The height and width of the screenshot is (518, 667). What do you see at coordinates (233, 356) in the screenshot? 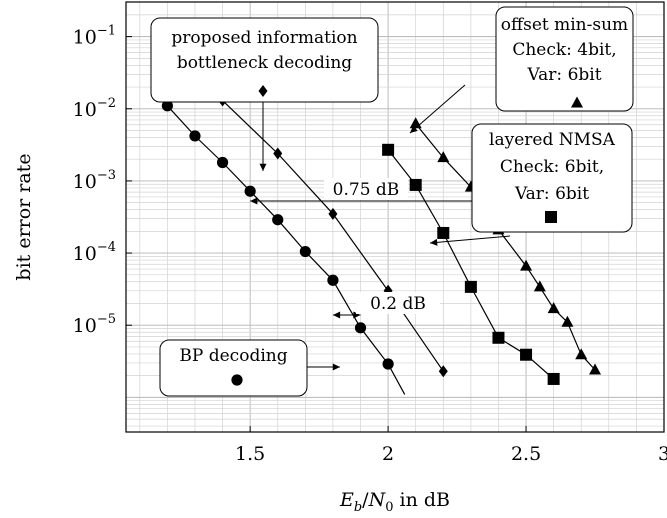
I see `annotation-text: BP decoding` at bounding box center [233, 356].